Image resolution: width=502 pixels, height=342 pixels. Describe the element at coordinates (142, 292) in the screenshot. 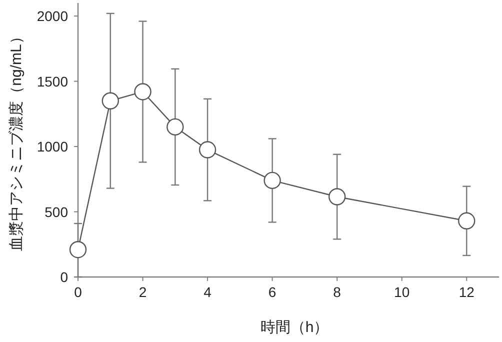

I see `x-tick-label: 2` at that location.